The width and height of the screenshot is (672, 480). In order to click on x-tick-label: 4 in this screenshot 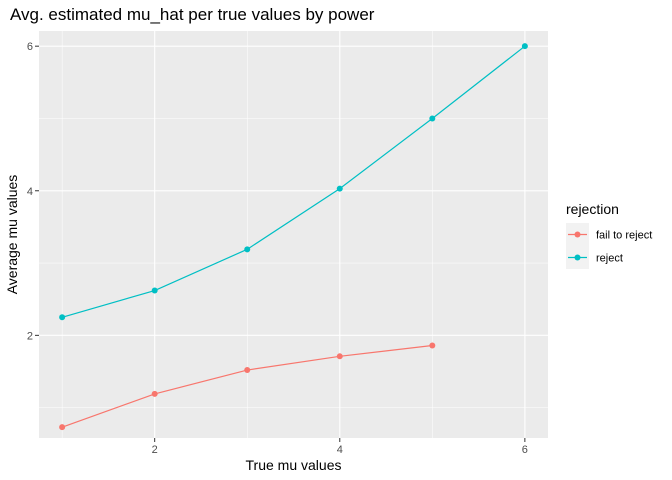, I will do `click(340, 450)`.